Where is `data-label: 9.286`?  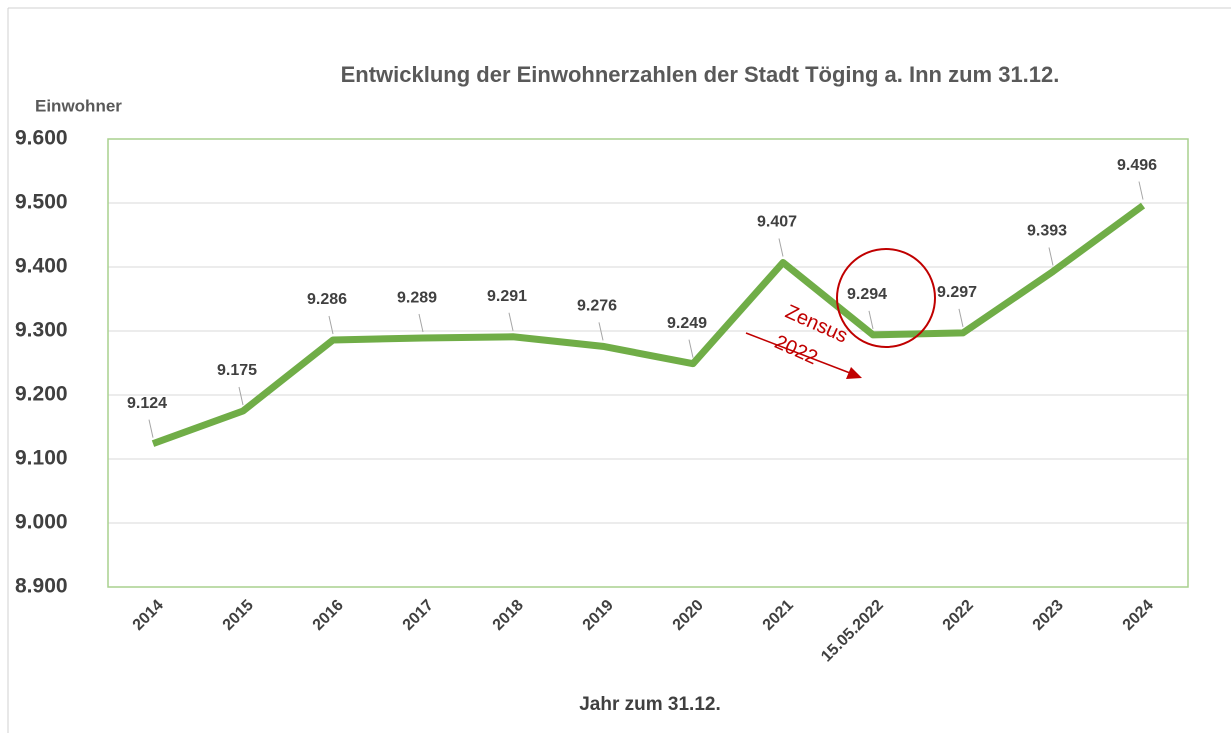 data-label: 9.286 is located at coordinates (327, 299).